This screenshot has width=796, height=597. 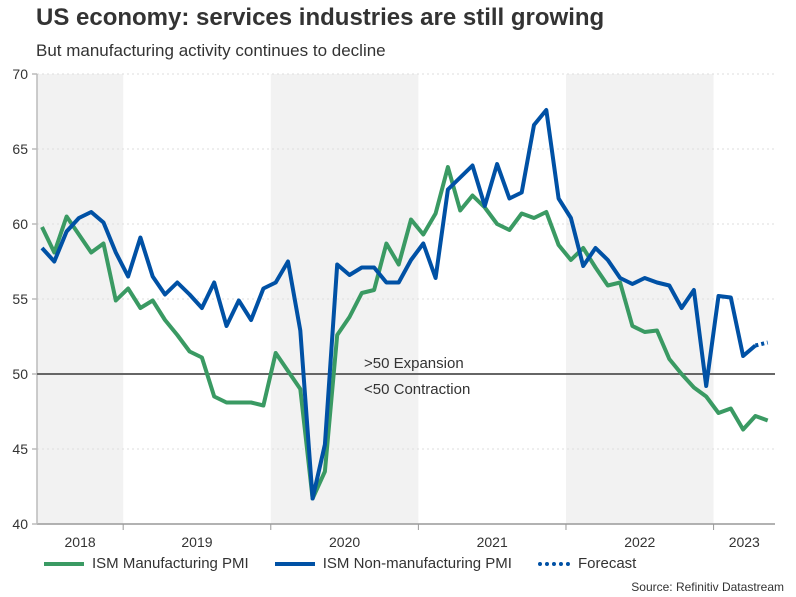 I want to click on x-tick-label: 2021, so click(x=492, y=542).